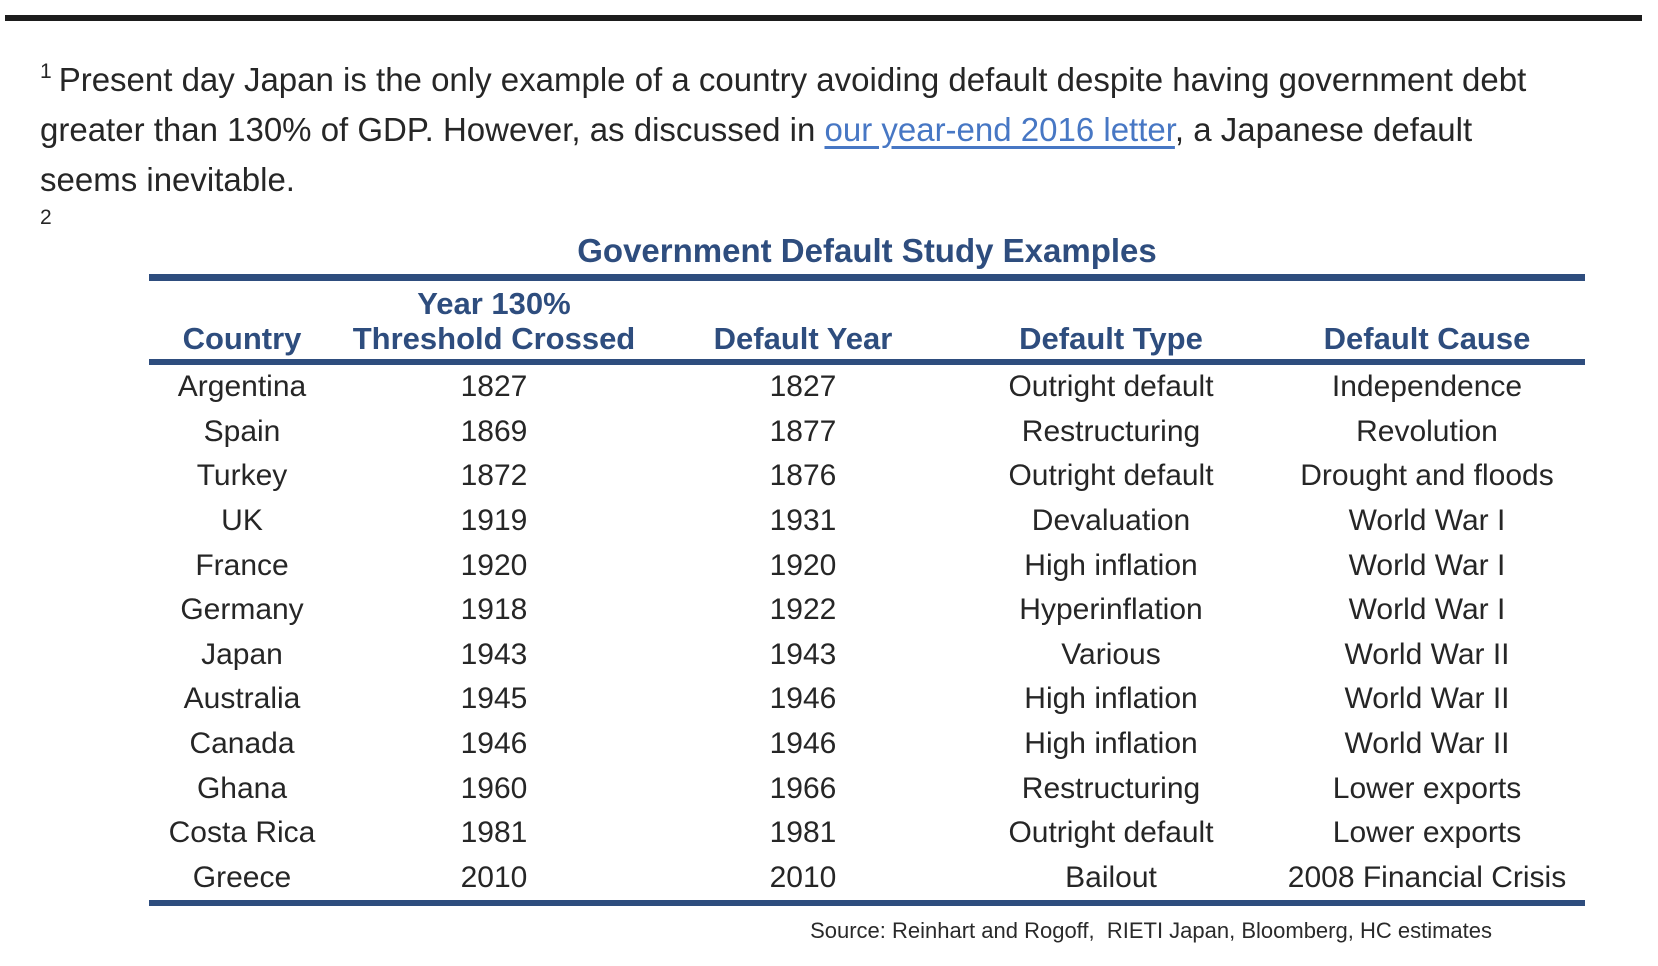  I want to click on table-row: Ghana 1960 1966 Restructuring Lower exports, so click(867, 788).